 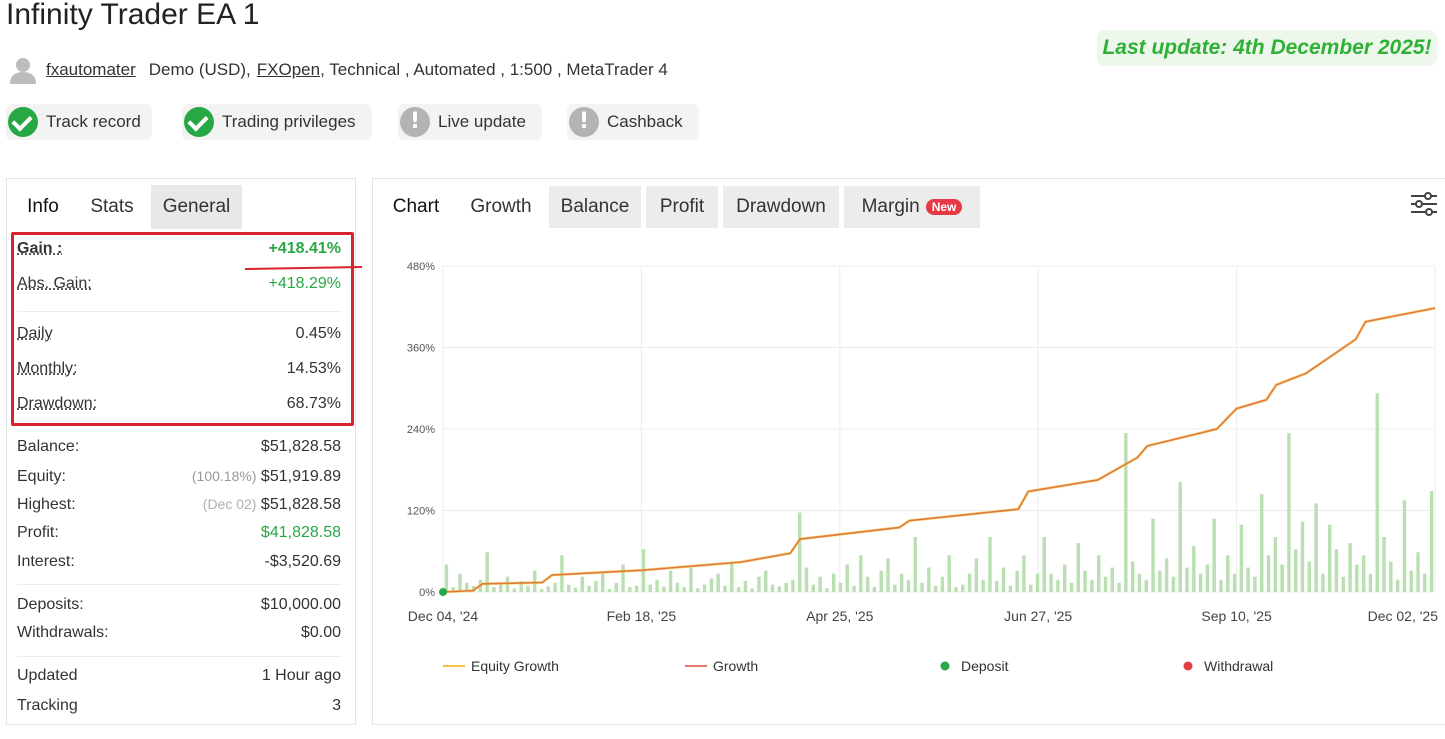 What do you see at coordinates (179, 287) in the screenshot?
I see `stat-abs-gain: Abs. Gain: +418.29%` at bounding box center [179, 287].